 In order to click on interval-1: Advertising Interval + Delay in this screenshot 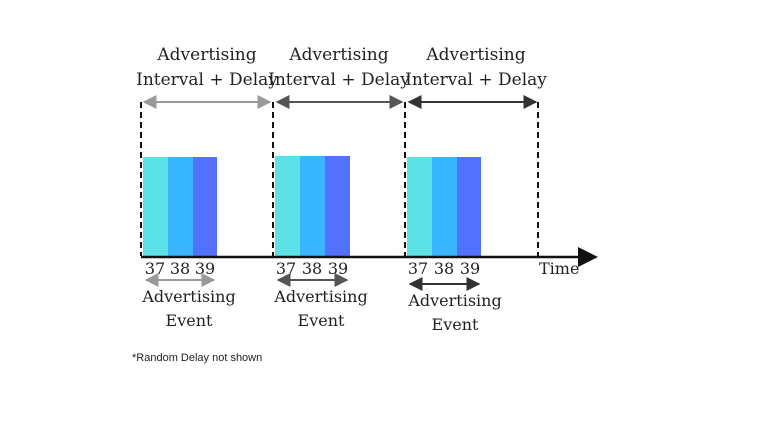, I will do `click(207, 77)`.